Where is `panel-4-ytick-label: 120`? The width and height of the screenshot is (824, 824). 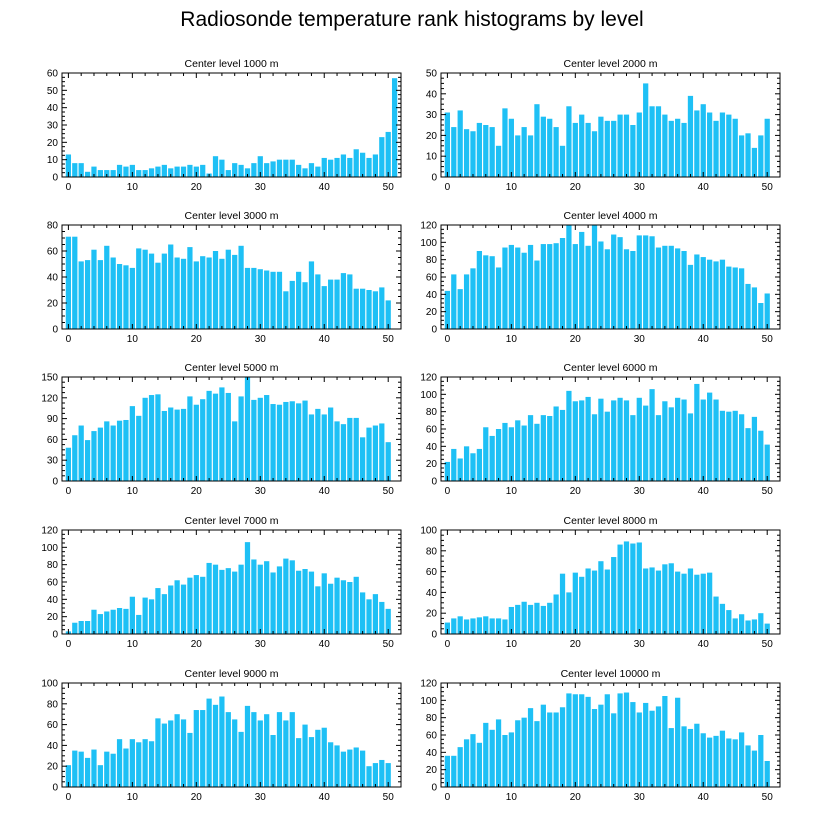 panel-4-ytick-label: 120 is located at coordinates (428, 226).